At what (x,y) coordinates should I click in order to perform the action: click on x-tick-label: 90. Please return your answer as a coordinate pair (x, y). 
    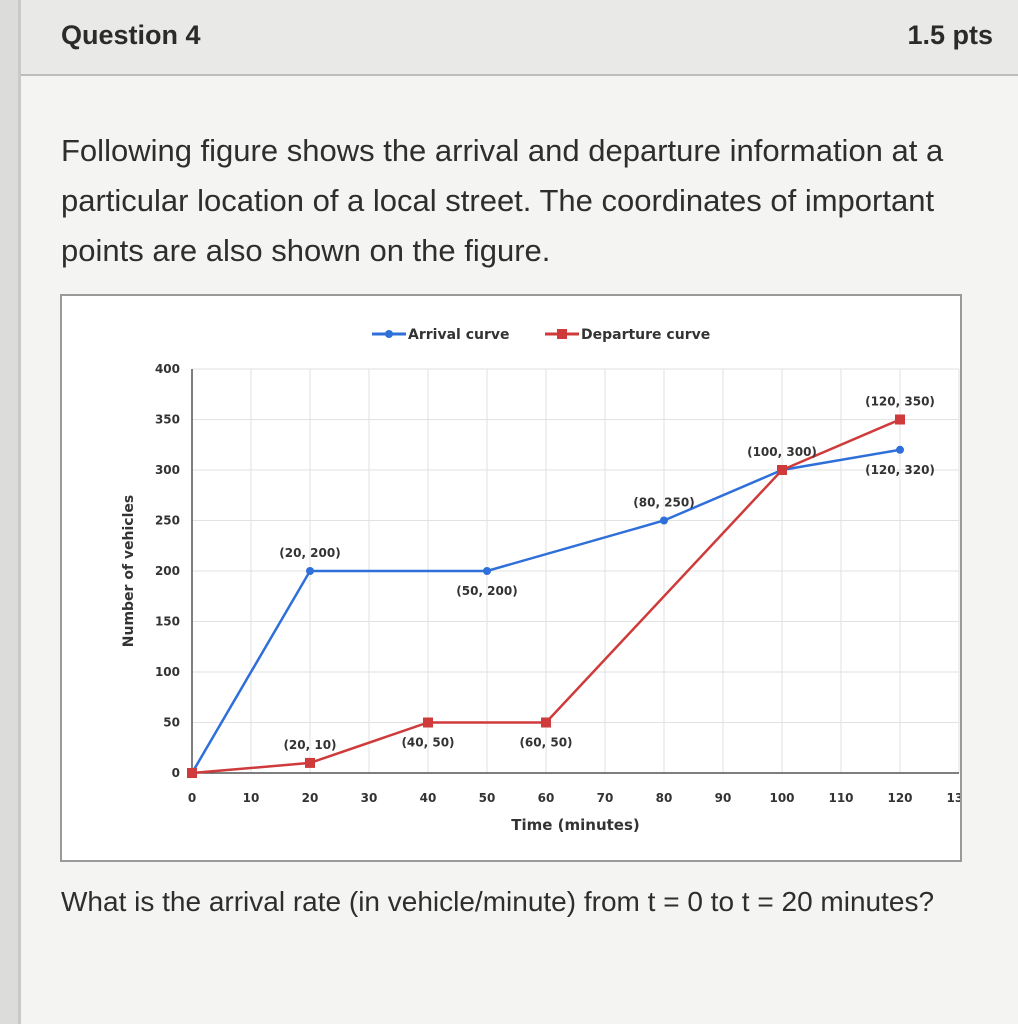
    Looking at the image, I should click on (723, 798).